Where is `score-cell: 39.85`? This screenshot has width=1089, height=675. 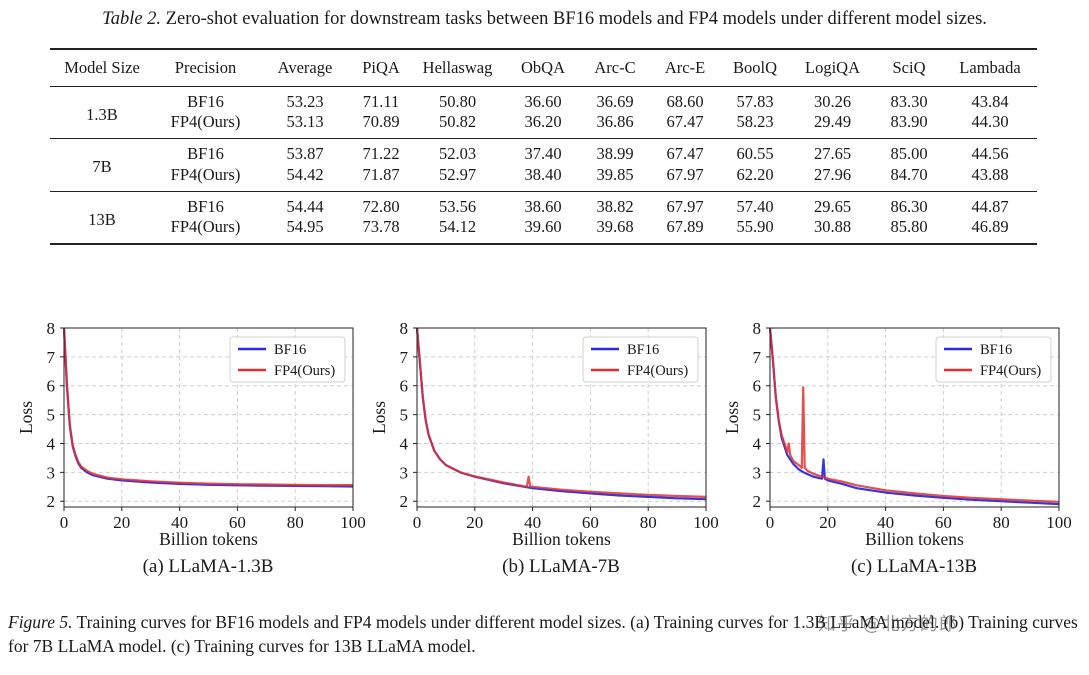
score-cell: 39.85 is located at coordinates (615, 178).